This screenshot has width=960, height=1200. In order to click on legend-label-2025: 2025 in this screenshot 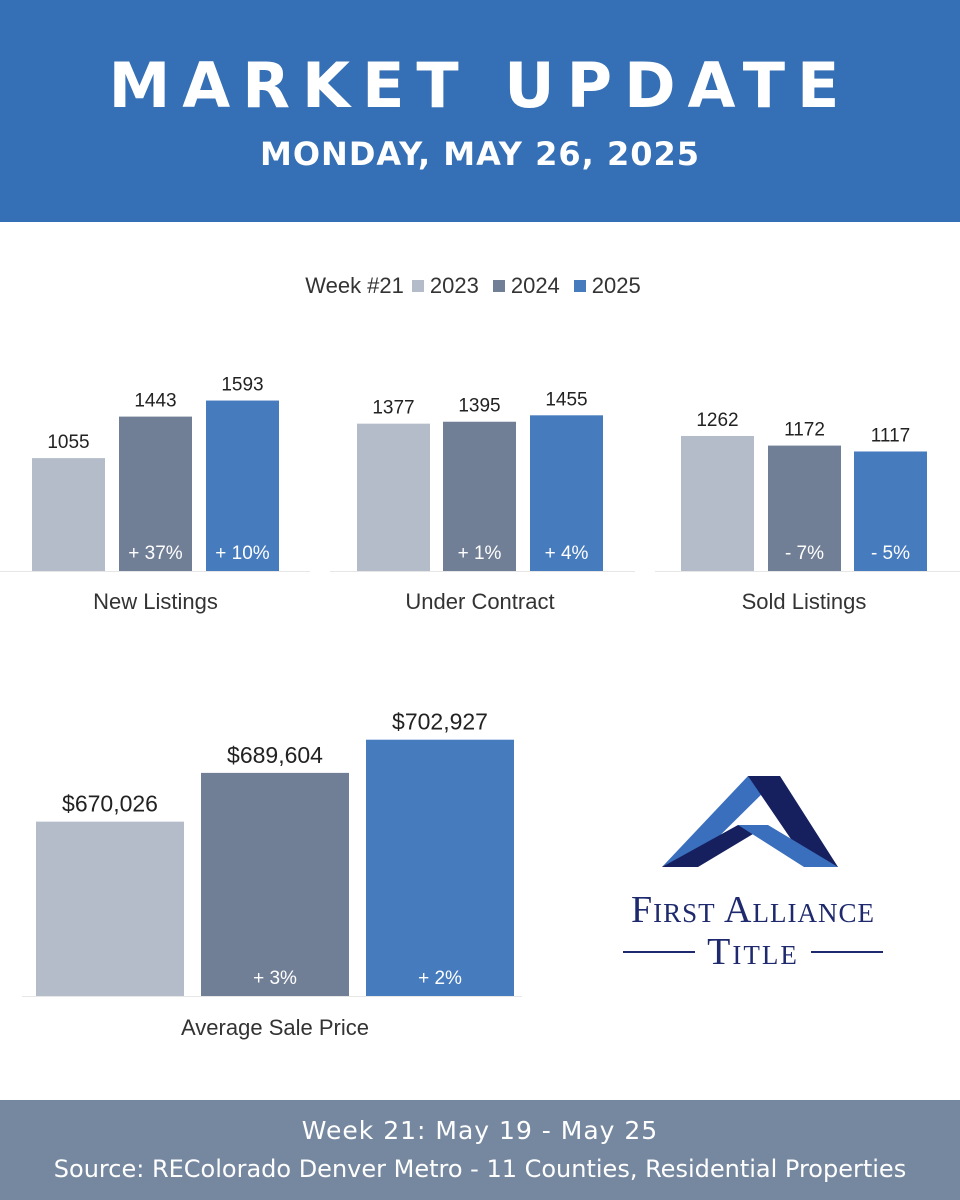, I will do `click(616, 285)`.